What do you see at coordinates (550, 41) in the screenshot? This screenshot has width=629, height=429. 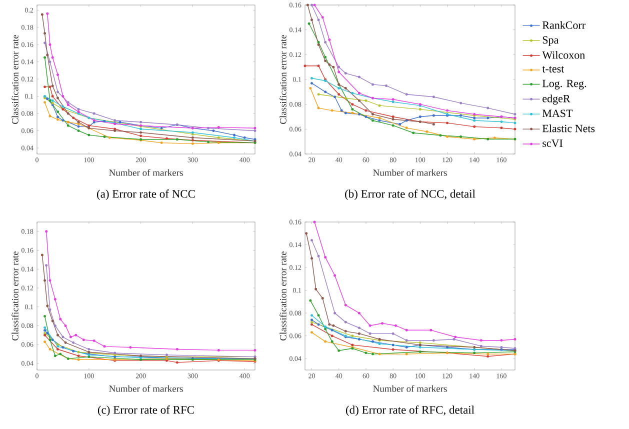 I see `legend-label: Spa` at bounding box center [550, 41].